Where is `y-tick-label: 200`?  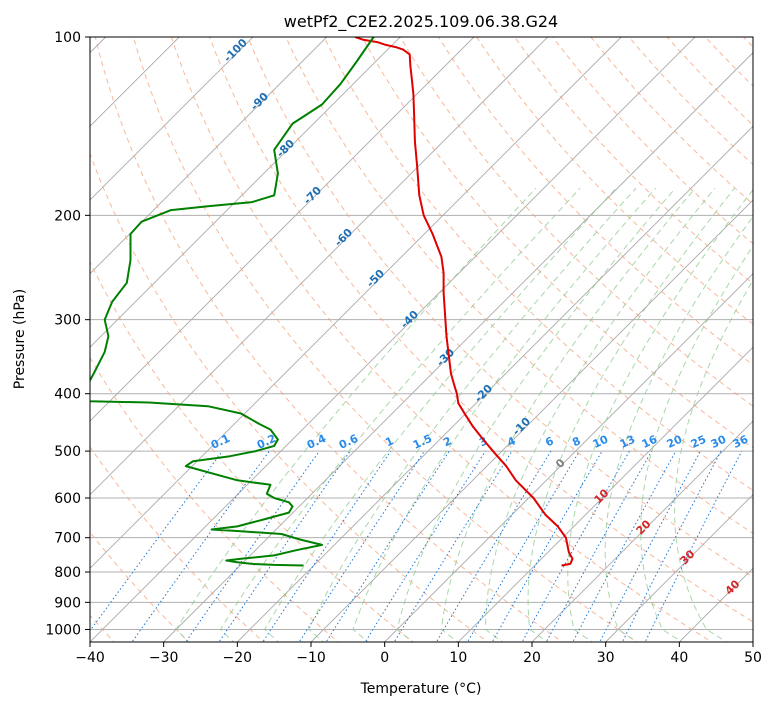 y-tick-label: 200 is located at coordinates (67, 216).